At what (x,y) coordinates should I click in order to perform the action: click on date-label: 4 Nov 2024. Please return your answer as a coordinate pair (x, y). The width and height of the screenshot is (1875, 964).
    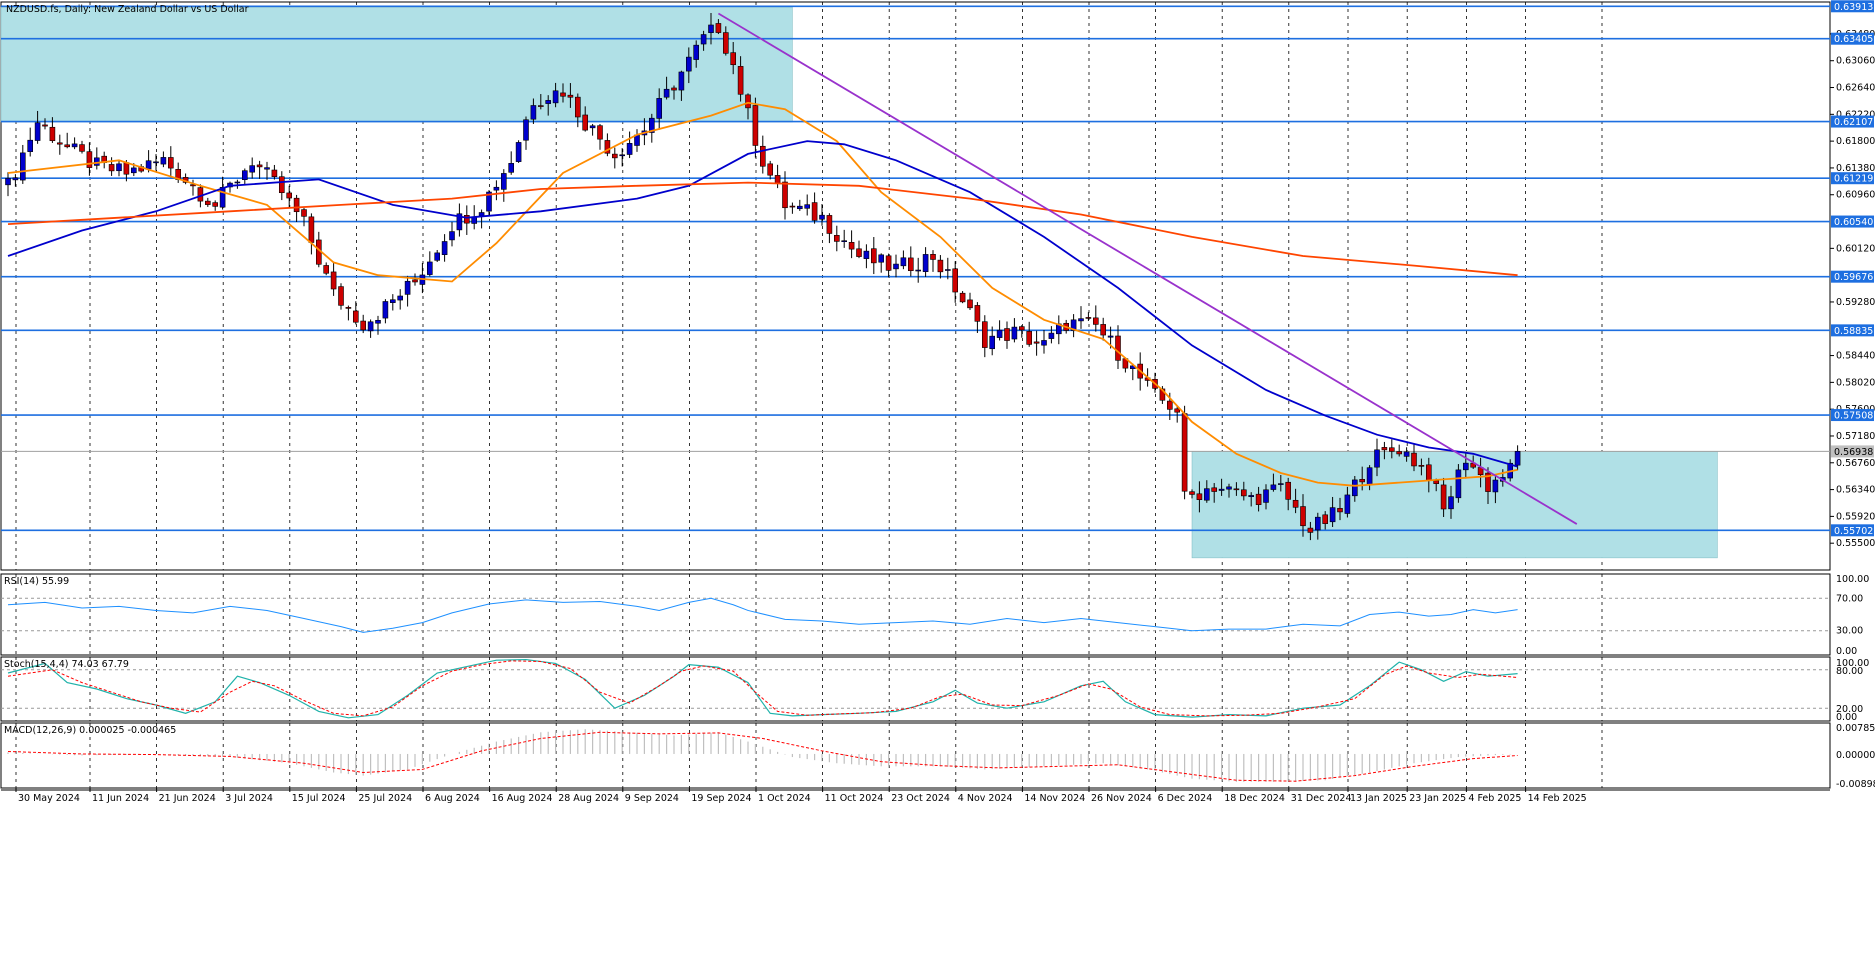
    Looking at the image, I should click on (985, 798).